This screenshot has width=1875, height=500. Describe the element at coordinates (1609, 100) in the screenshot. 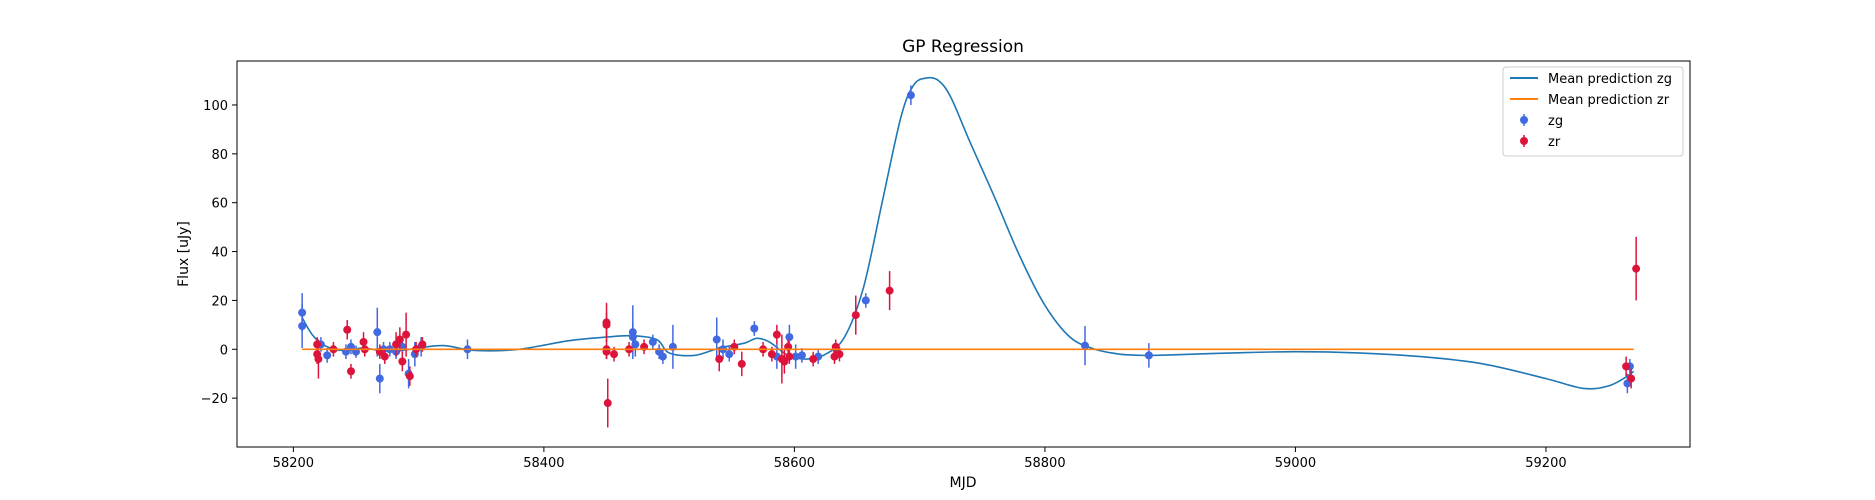

I see `legend-mean-zr-label: Mean prediction zr` at that location.